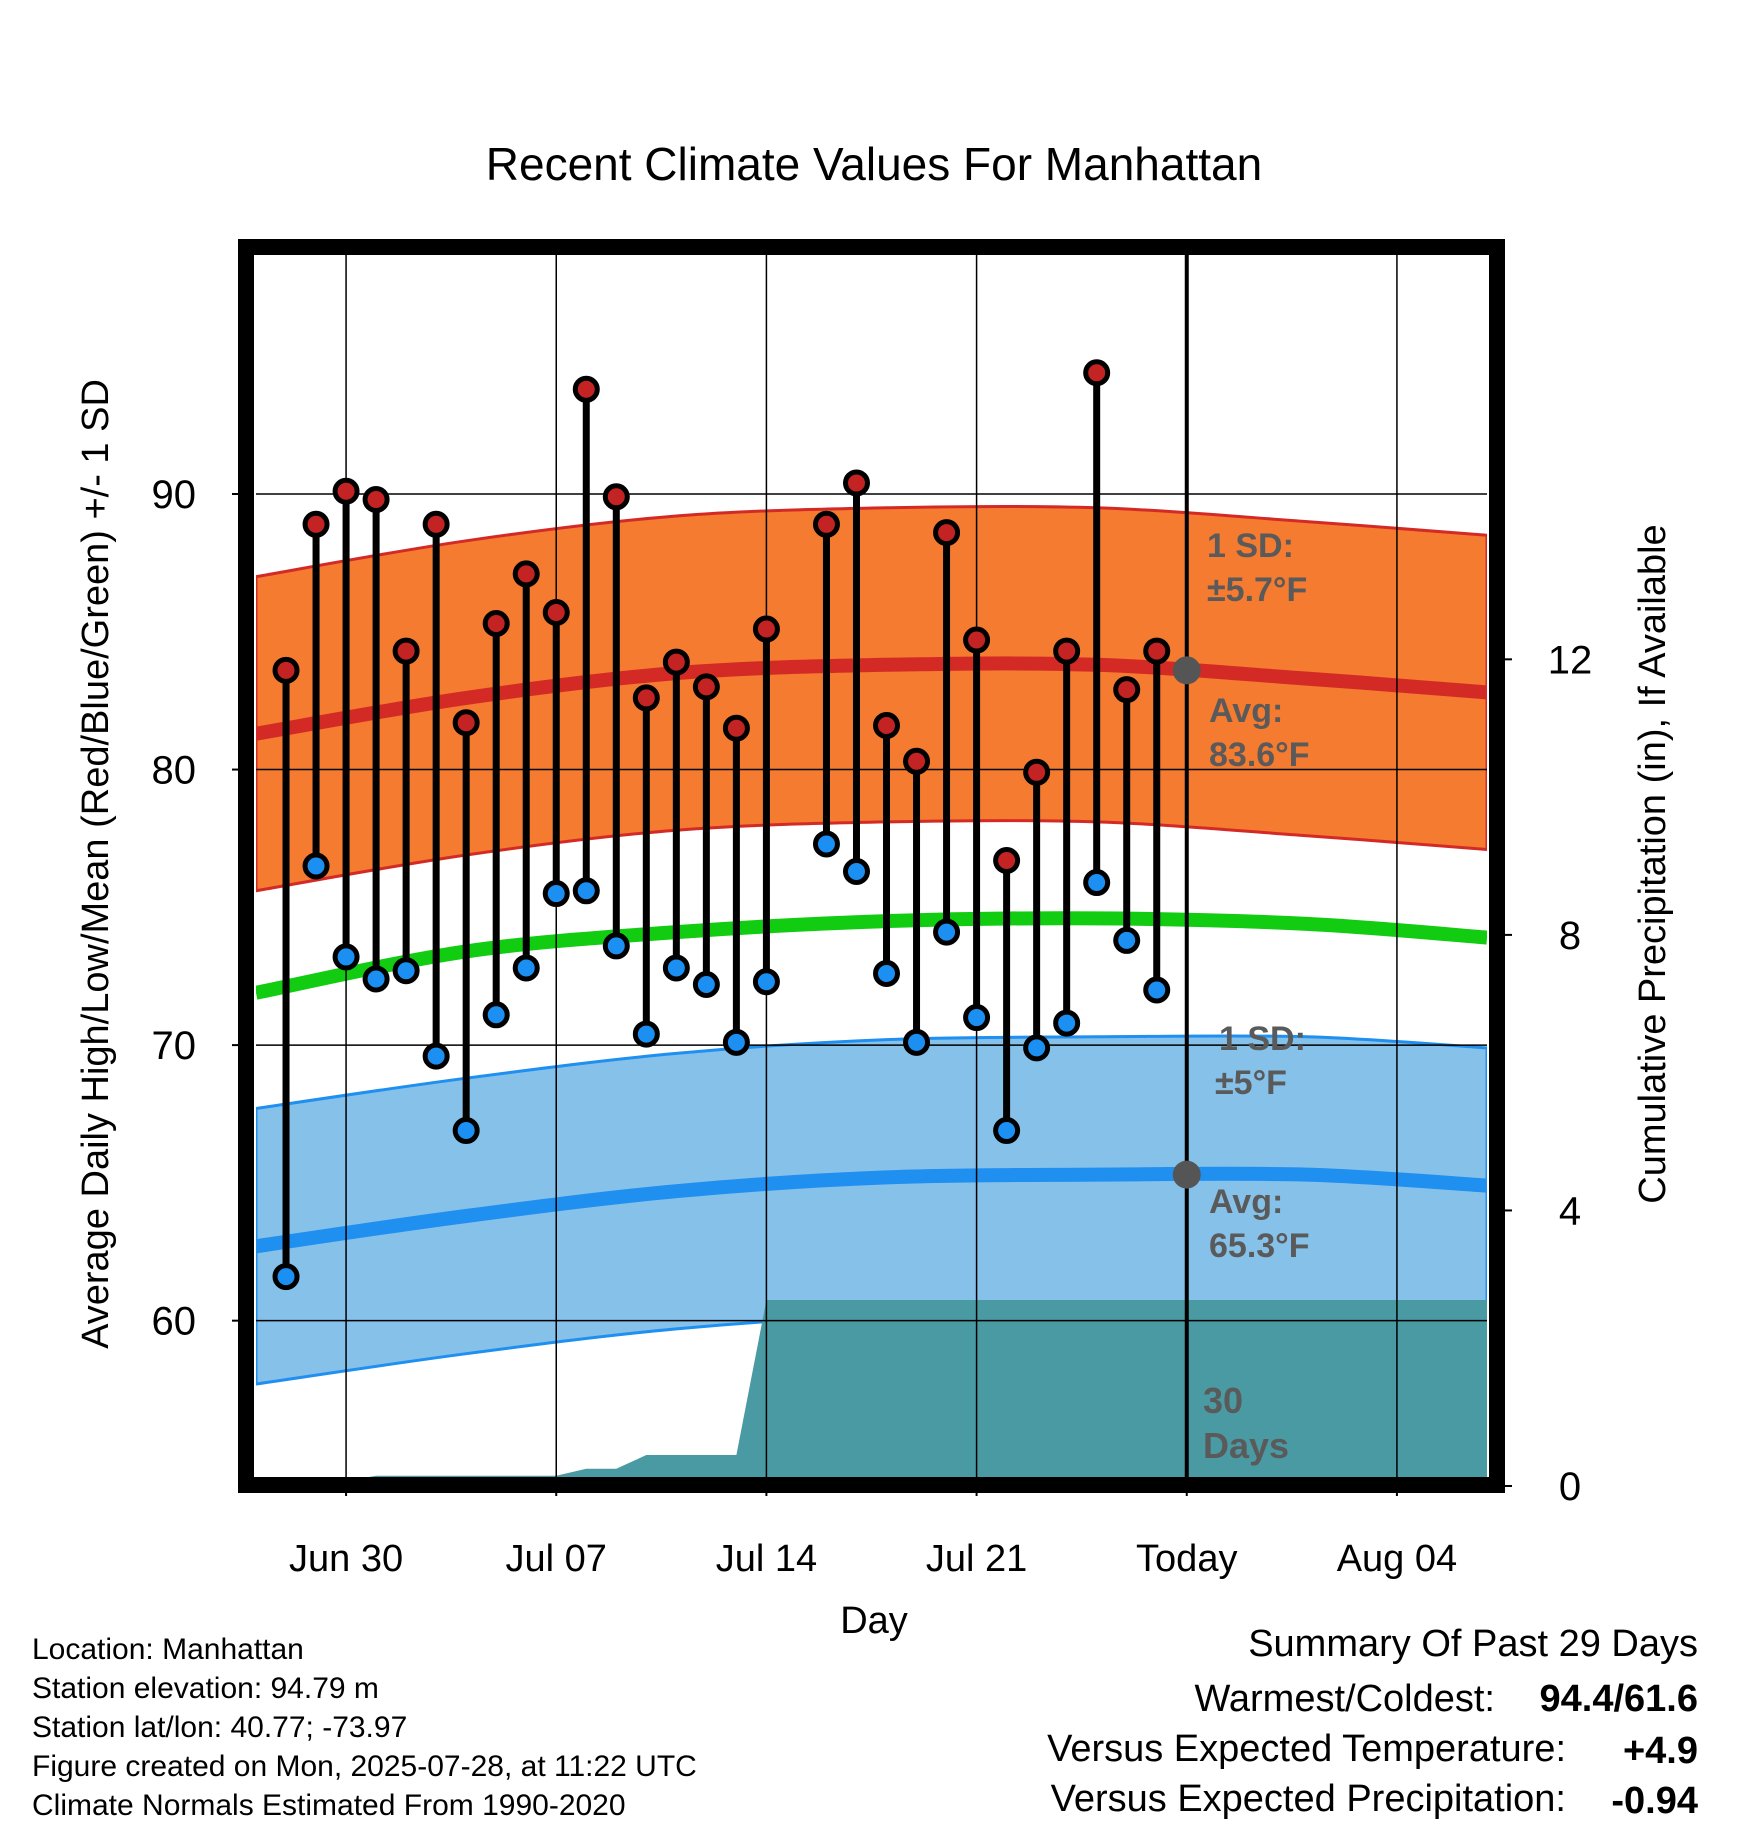 Image resolution: width=1748 pixels, height=1828 pixels. Describe the element at coordinates (1619, 1699) in the screenshot. I see `summary-warmest-coldest-value: 94.4/61.6` at that location.